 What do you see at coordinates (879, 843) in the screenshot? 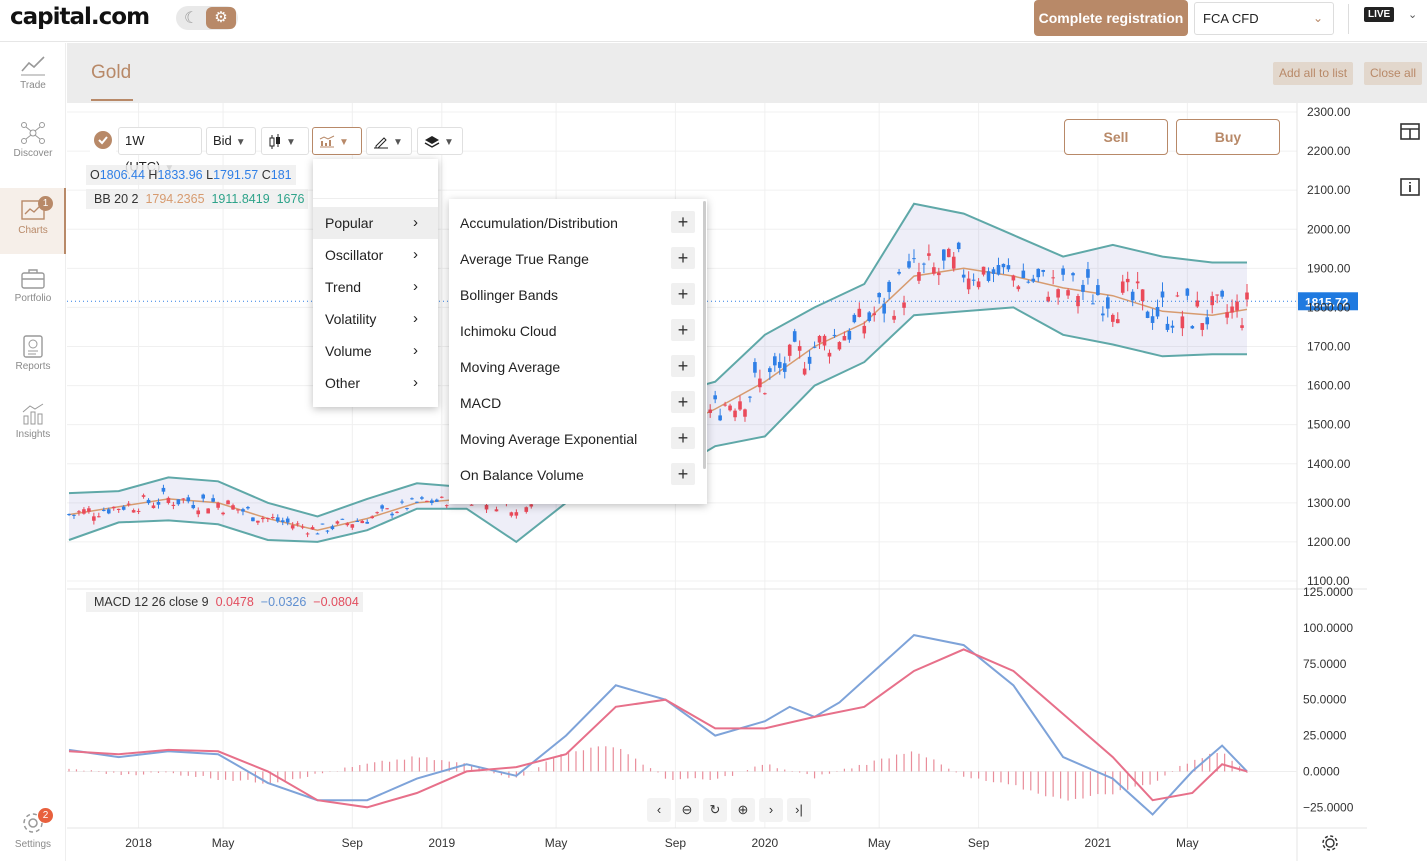
I see `time-tick-label: May` at bounding box center [879, 843].